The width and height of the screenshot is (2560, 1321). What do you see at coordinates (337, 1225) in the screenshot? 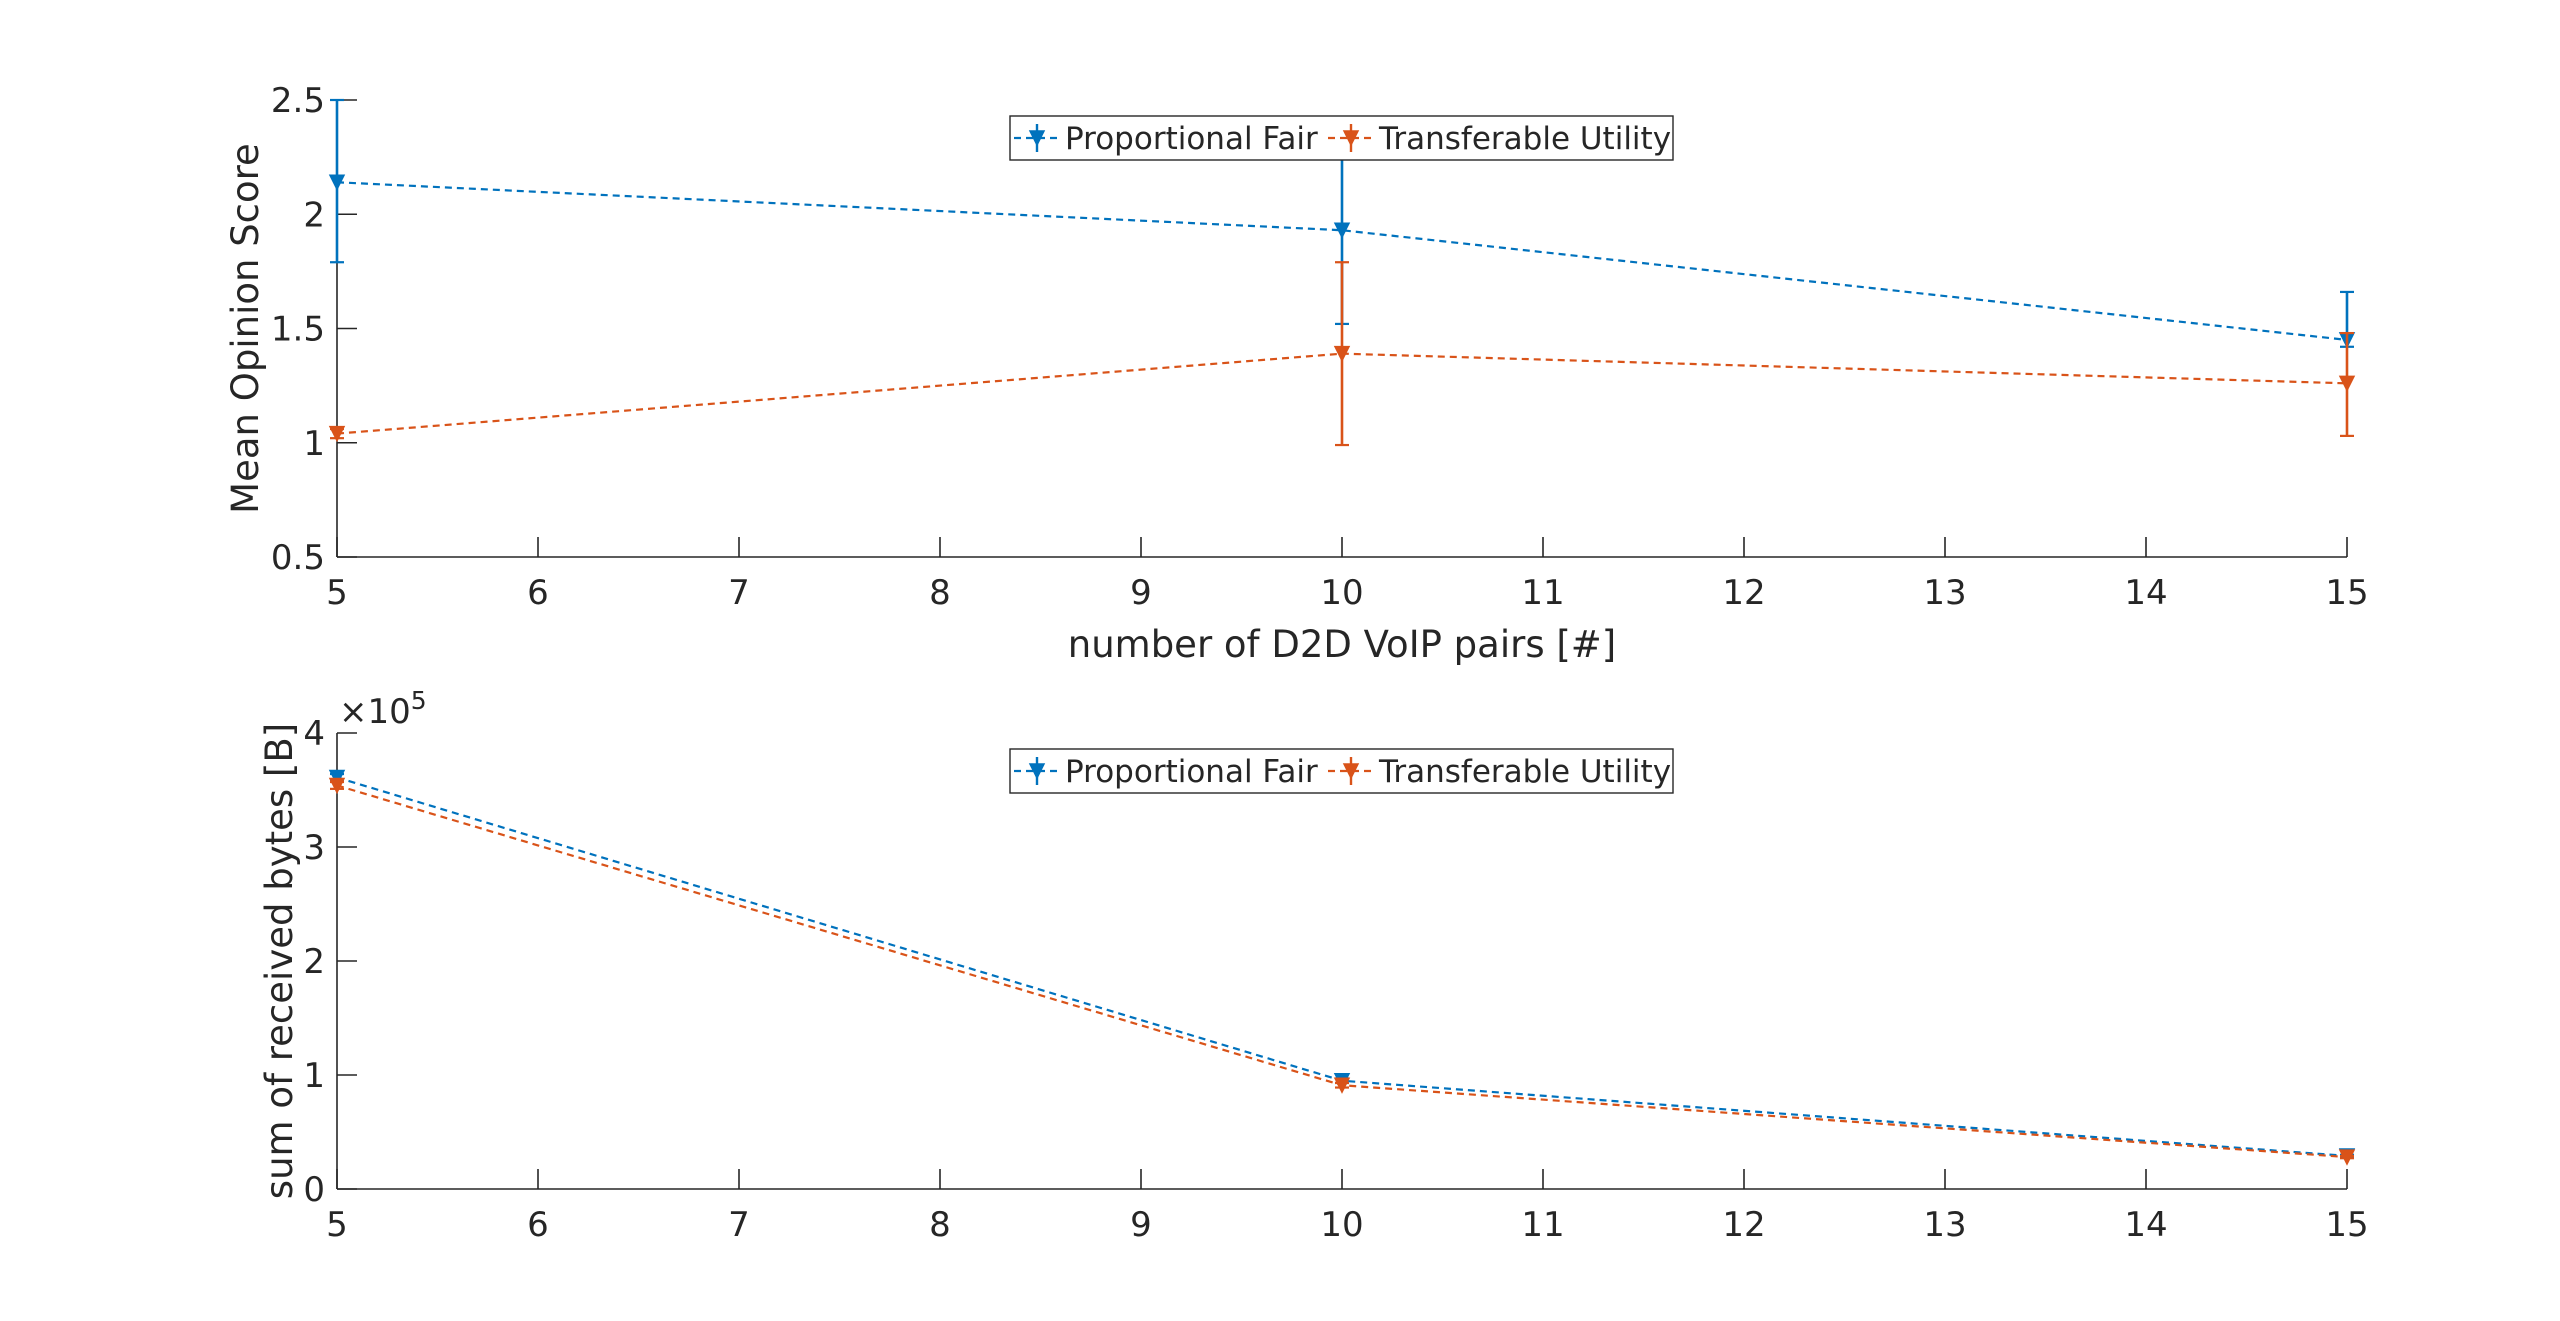
I see `chart2-x-tick-label: 5` at bounding box center [337, 1225].